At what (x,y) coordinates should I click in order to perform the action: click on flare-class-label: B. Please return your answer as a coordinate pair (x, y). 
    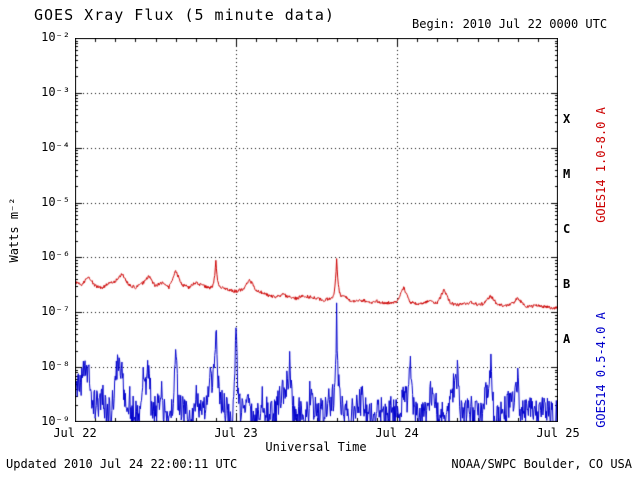
    Looking at the image, I should click on (567, 283).